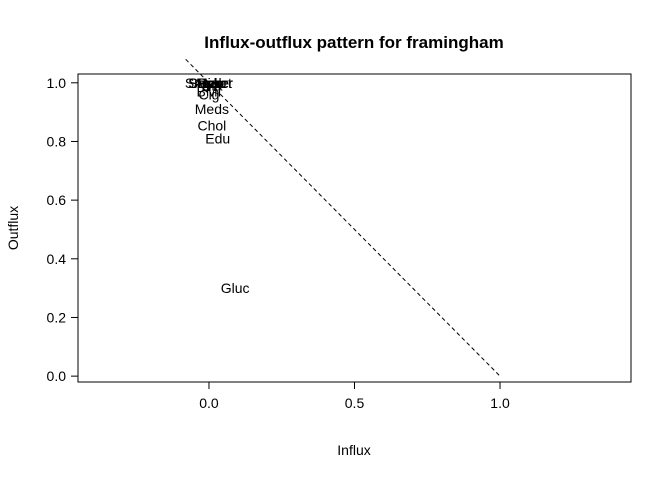 This screenshot has height=480, width=672. I want to click on point-label-sex: Sex, so click(200, 83).